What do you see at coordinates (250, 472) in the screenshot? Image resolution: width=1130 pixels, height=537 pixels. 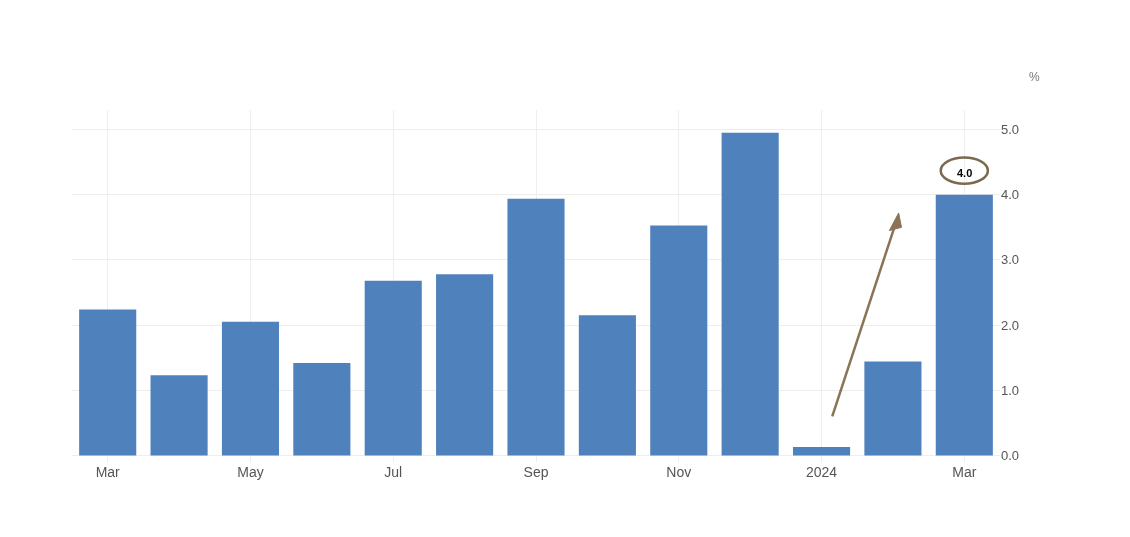 I see `x-tick-label: May` at bounding box center [250, 472].